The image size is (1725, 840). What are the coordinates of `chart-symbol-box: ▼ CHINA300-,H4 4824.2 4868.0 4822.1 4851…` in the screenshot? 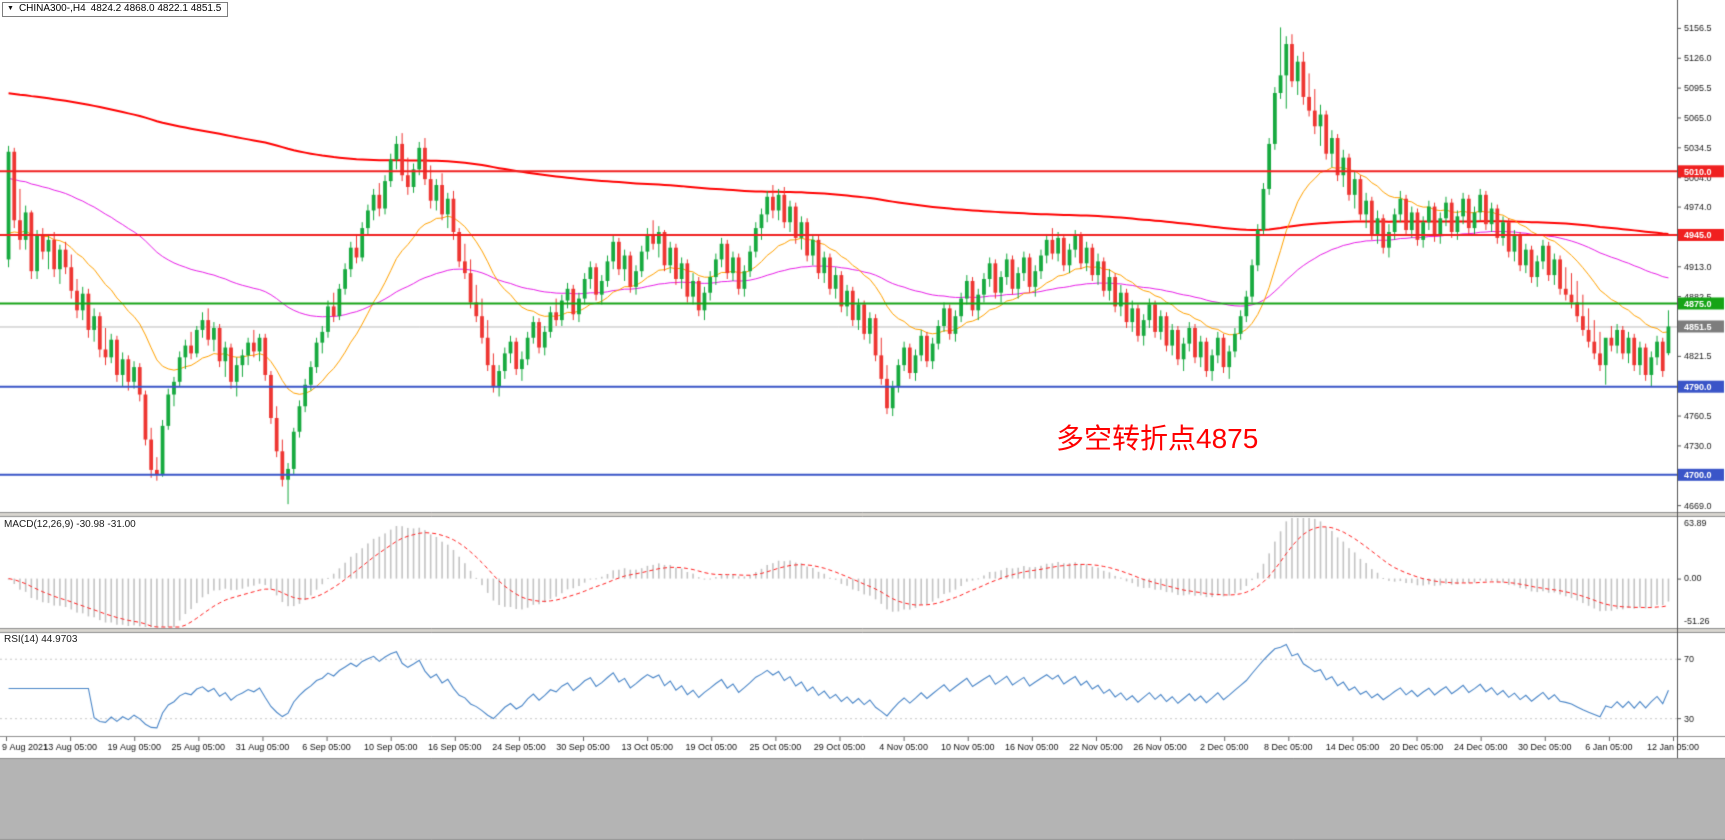 It's located at (115, 9).